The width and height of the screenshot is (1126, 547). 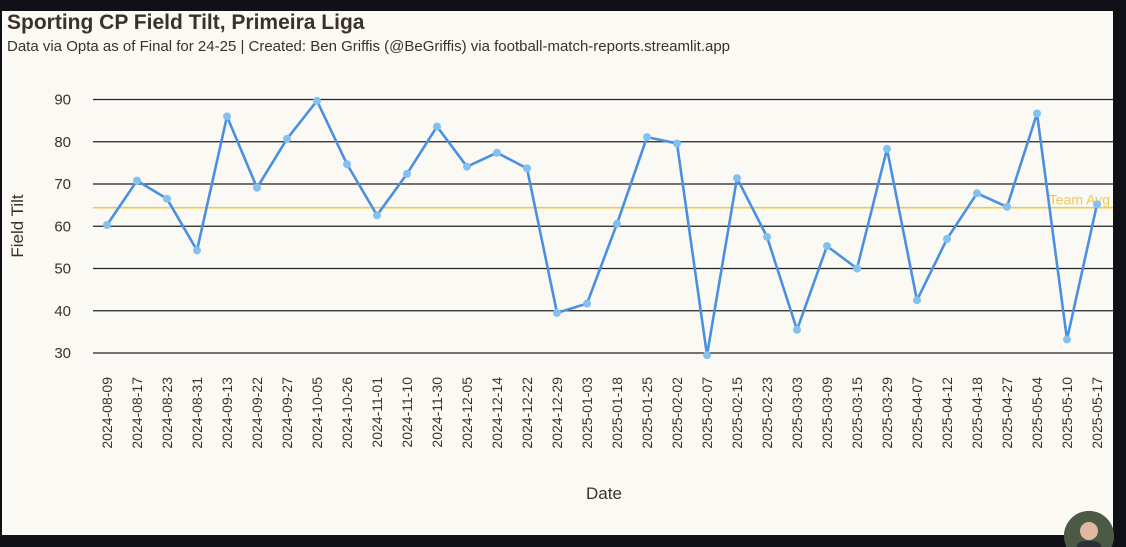 I want to click on x-tick-label: 2024-08-17, so click(x=137, y=413).